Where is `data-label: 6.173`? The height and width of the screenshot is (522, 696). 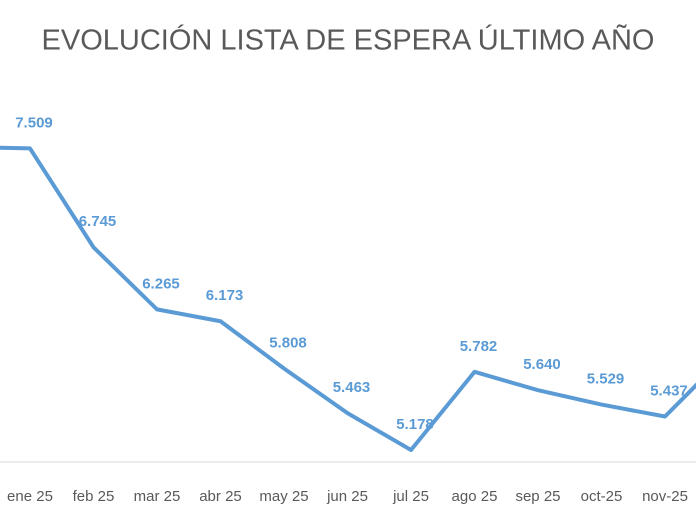
data-label: 6.173 is located at coordinates (225, 295).